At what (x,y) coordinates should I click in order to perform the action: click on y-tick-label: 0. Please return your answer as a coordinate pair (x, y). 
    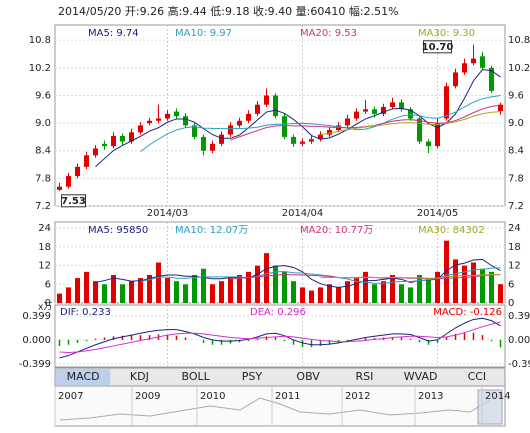
    Looking at the image, I should click on (48, 303).